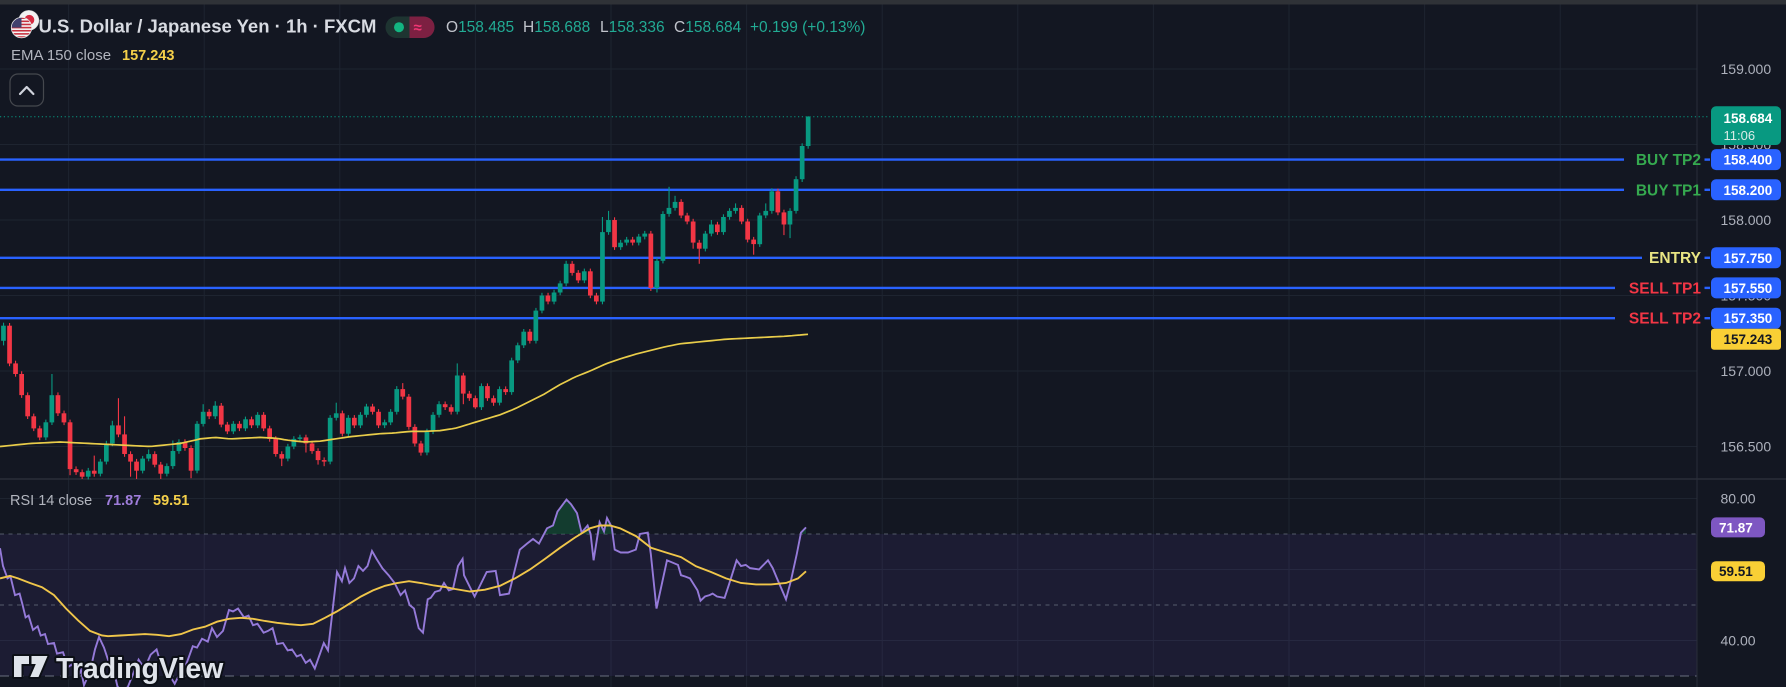 This screenshot has height=687, width=1786. Describe the element at coordinates (51, 501) in the screenshot. I see `svg-text: RSI 14 close` at that location.